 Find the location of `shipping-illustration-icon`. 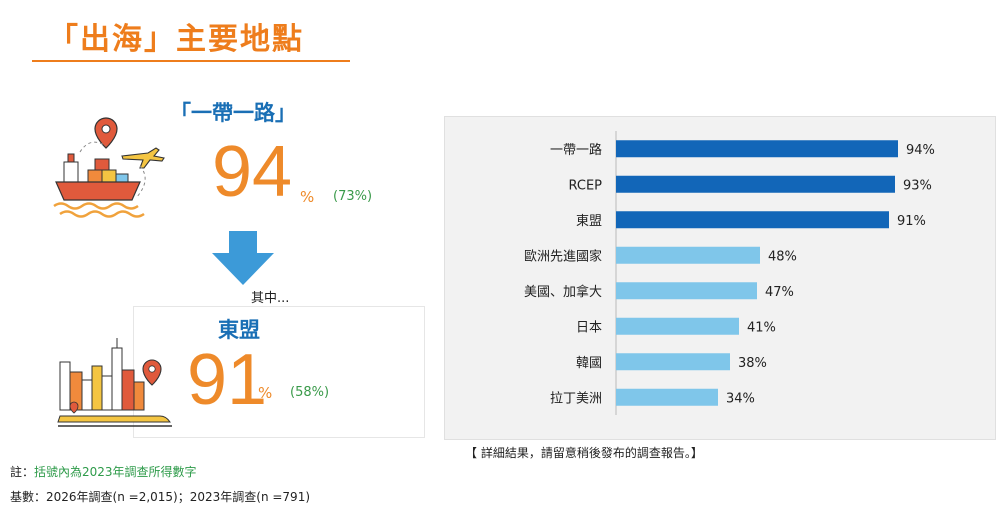

shipping-illustration-icon is located at coordinates (109, 167).